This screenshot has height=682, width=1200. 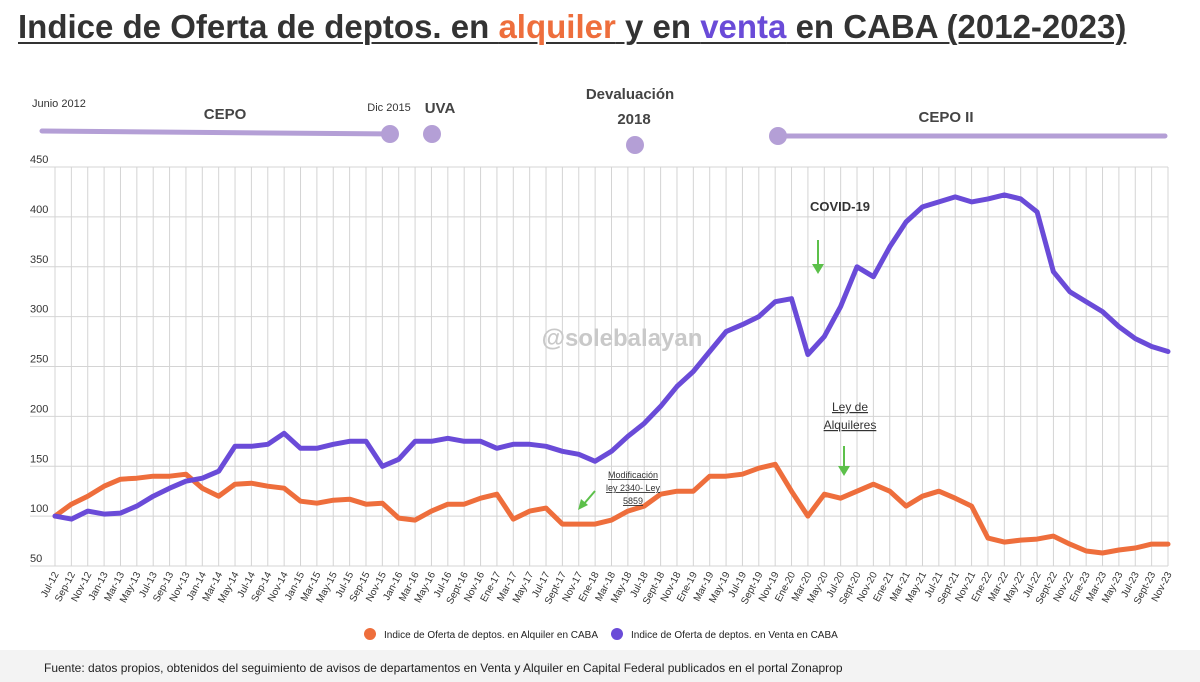 I want to click on cepo2-marker, so click(x=778, y=136).